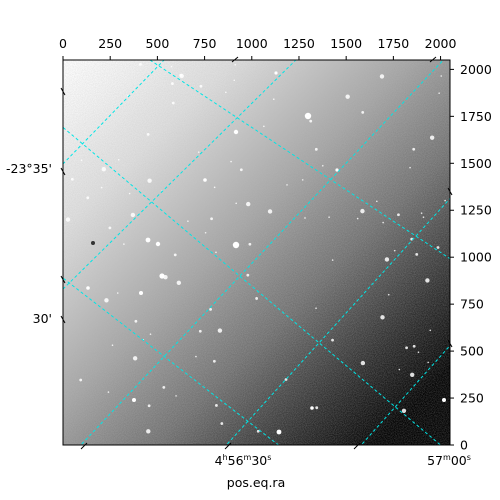 The height and width of the screenshot is (500, 500). Describe the element at coordinates (299, 43) in the screenshot. I see `top-tick-label-1250: 1250` at that location.